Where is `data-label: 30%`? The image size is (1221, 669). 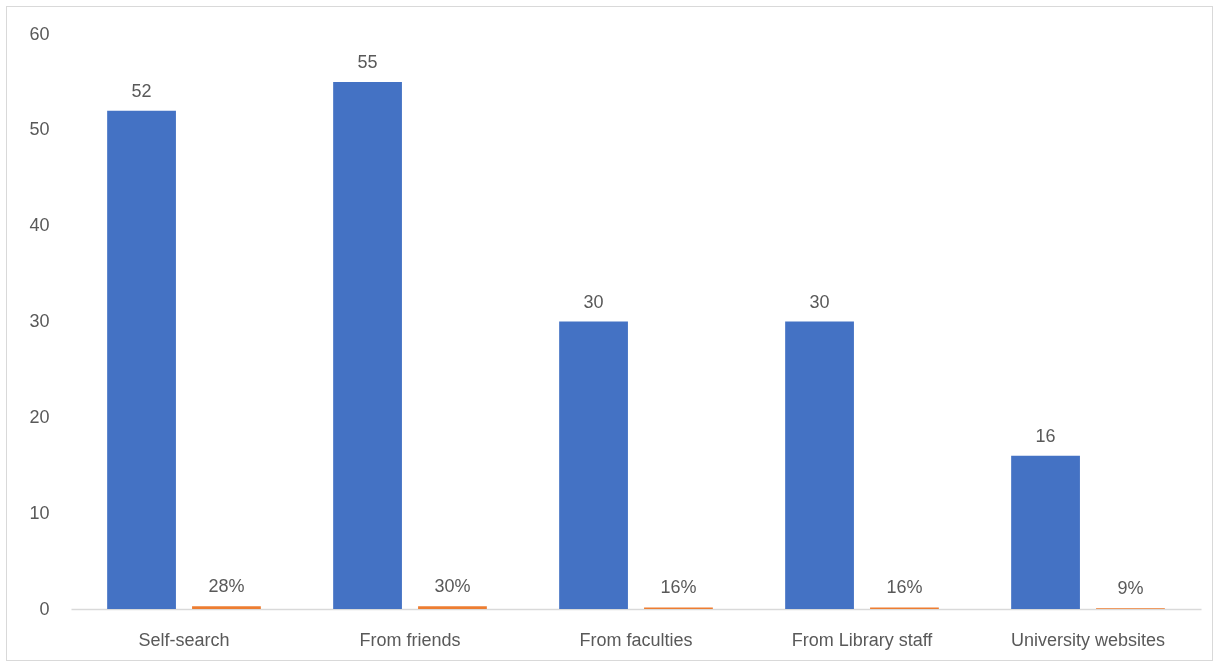
data-label: 30% is located at coordinates (452, 586).